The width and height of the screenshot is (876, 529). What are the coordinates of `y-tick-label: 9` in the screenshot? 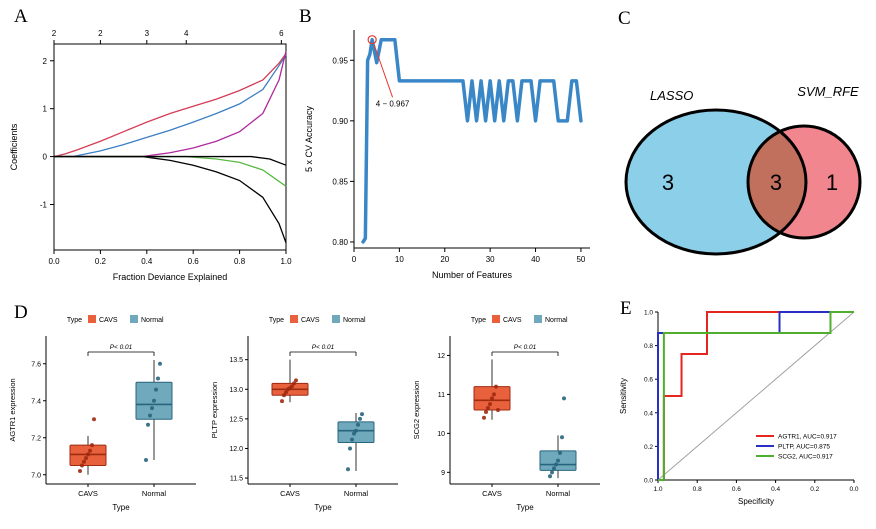 It's located at (443, 473).